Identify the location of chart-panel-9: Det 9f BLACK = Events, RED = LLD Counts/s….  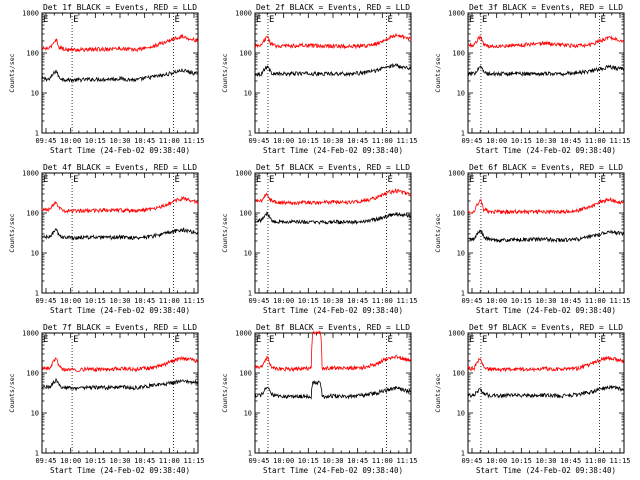
(532, 399).